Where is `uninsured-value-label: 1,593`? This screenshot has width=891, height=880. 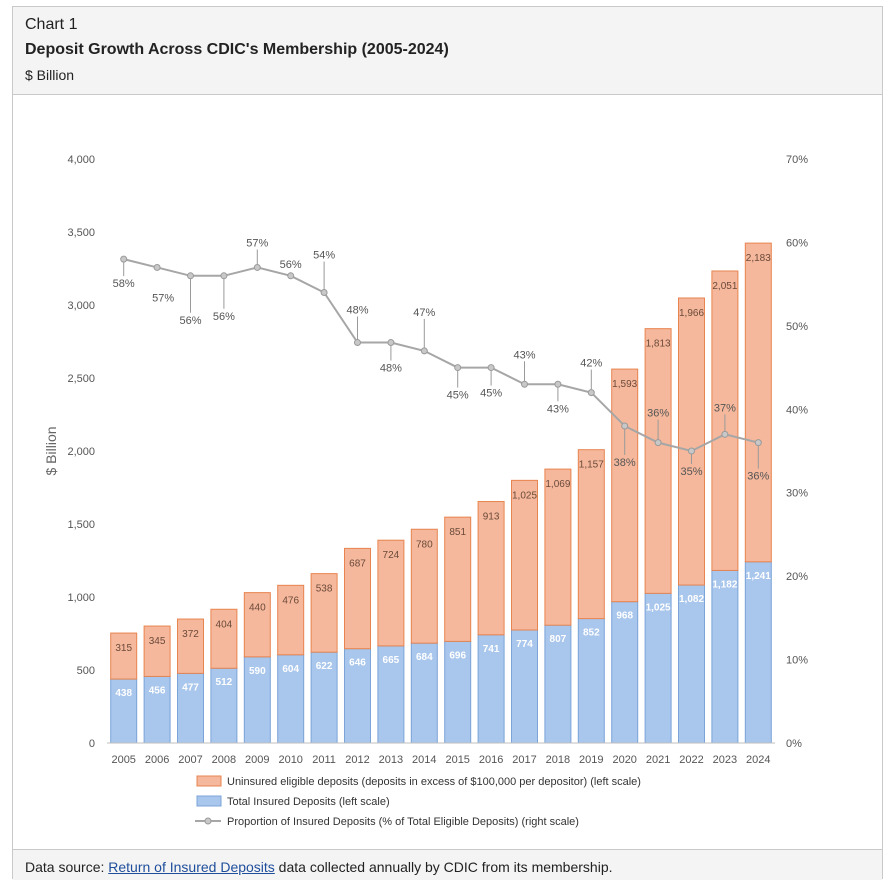 uninsured-value-label: 1,593 is located at coordinates (624, 384).